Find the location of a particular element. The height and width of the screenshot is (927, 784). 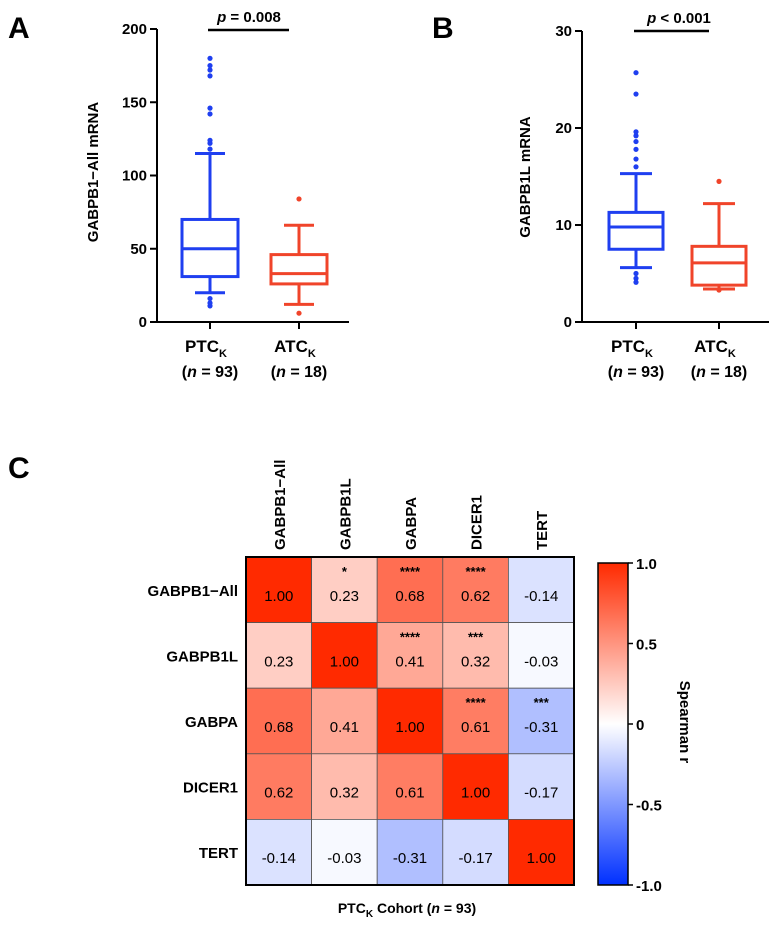

colorbar-tick-label: -0.5 is located at coordinates (649, 806).